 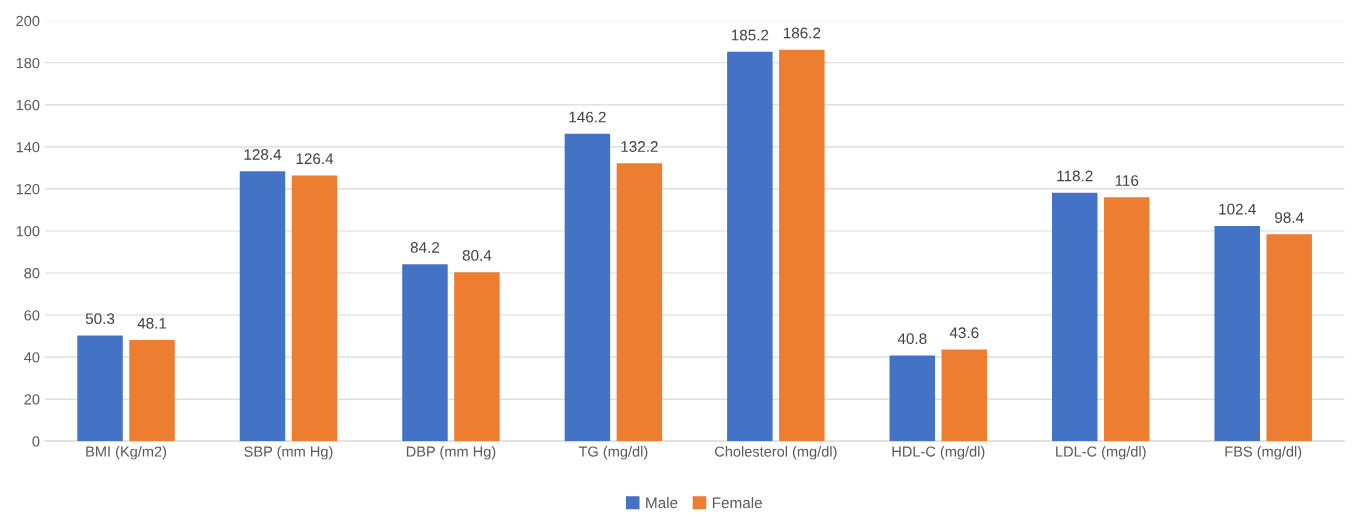 What do you see at coordinates (32, 399) in the screenshot?
I see `y-tick-label: 20` at bounding box center [32, 399].